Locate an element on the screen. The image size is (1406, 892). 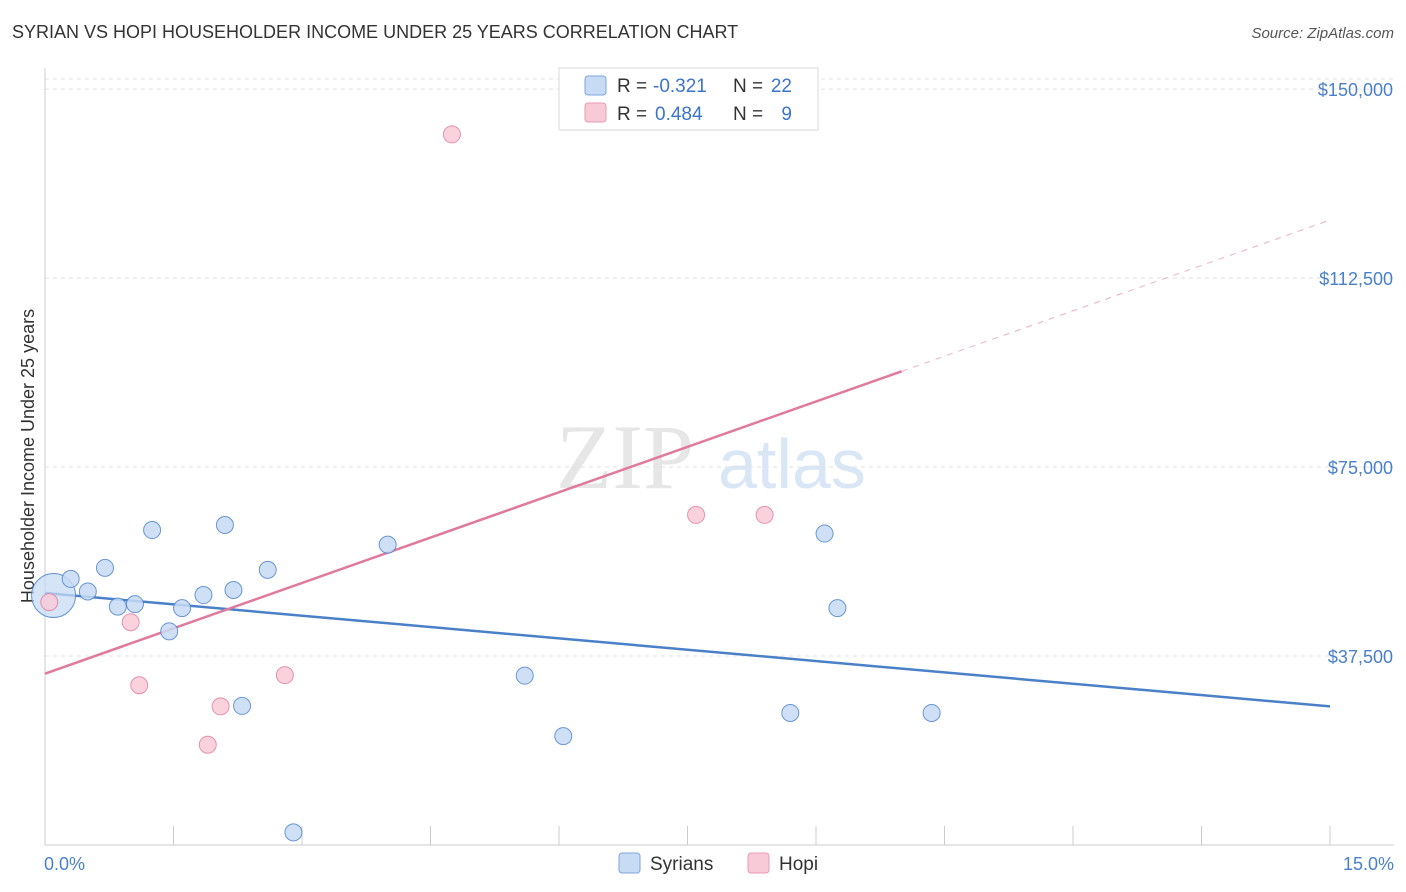
y-tick-label-1: $75,000 is located at coordinates (1360, 468).